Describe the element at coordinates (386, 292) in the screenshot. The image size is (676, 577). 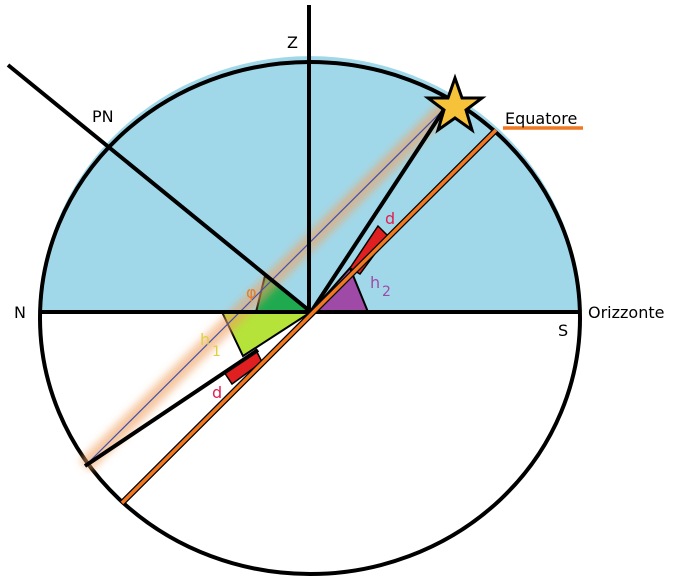
I see `label-h2-sub: 2` at that location.